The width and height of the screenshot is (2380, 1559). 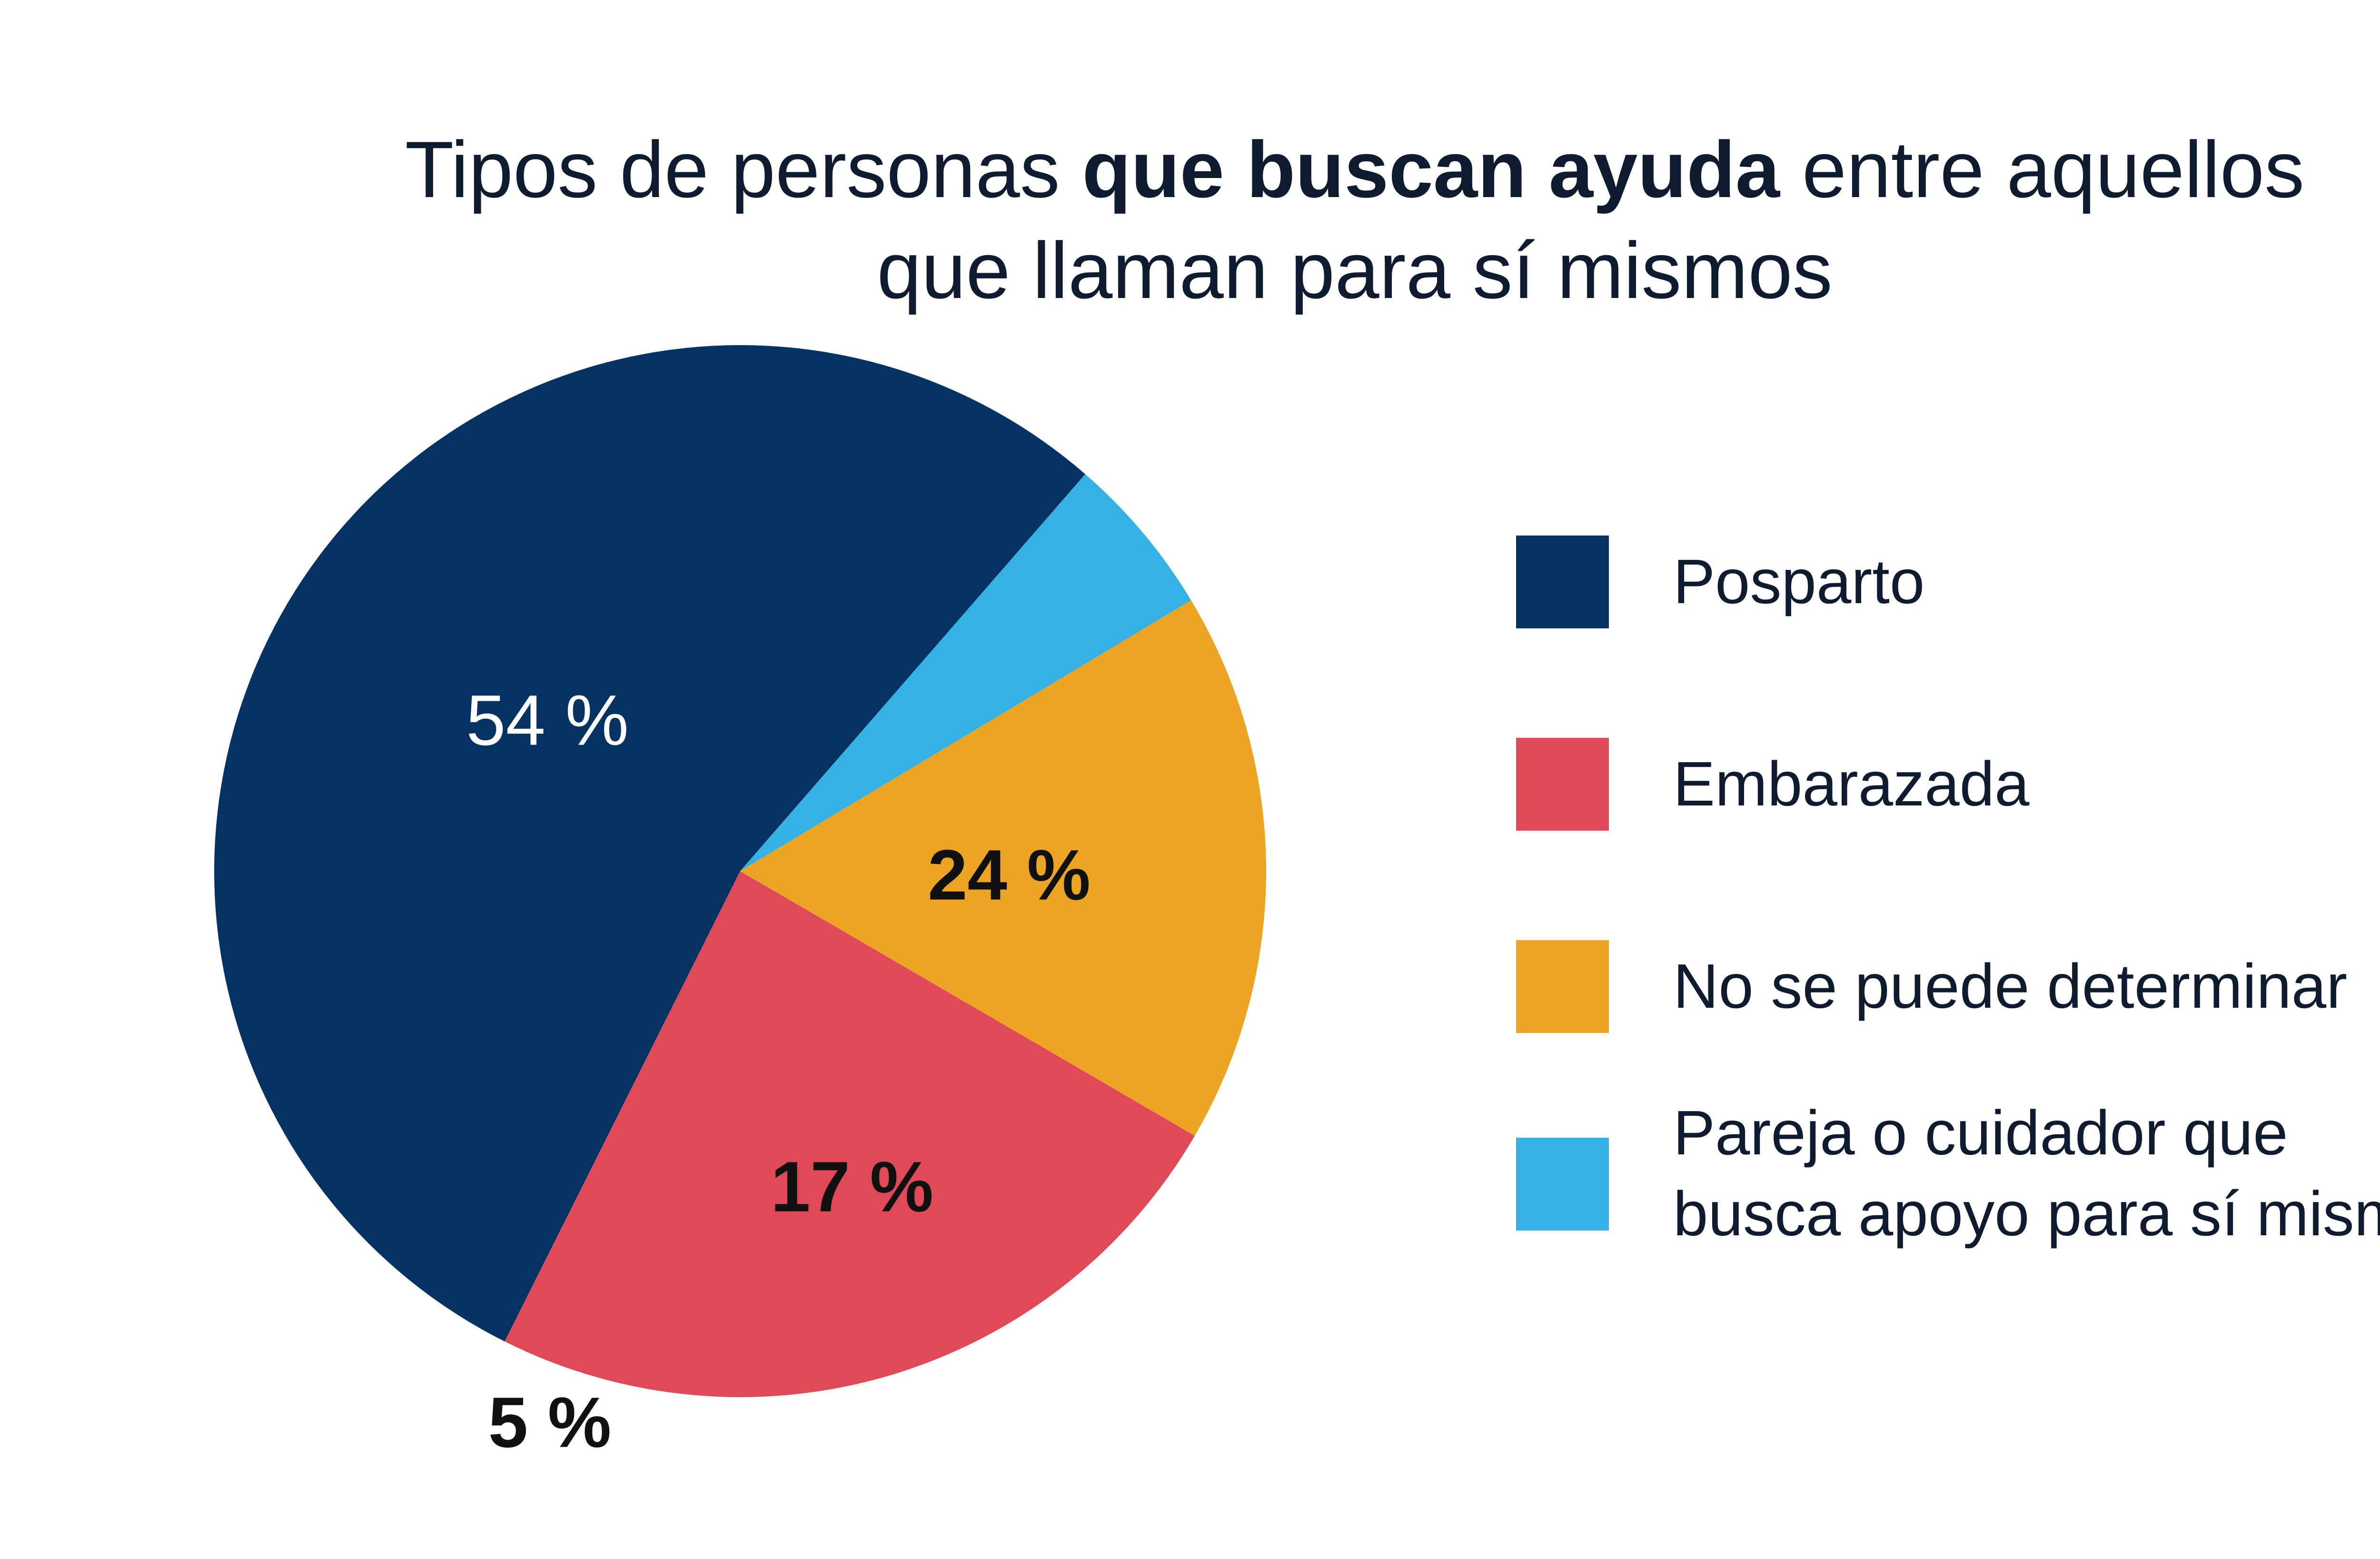 What do you see at coordinates (2042, 169) in the screenshot?
I see `chart-title-part: entre aquellos` at bounding box center [2042, 169].